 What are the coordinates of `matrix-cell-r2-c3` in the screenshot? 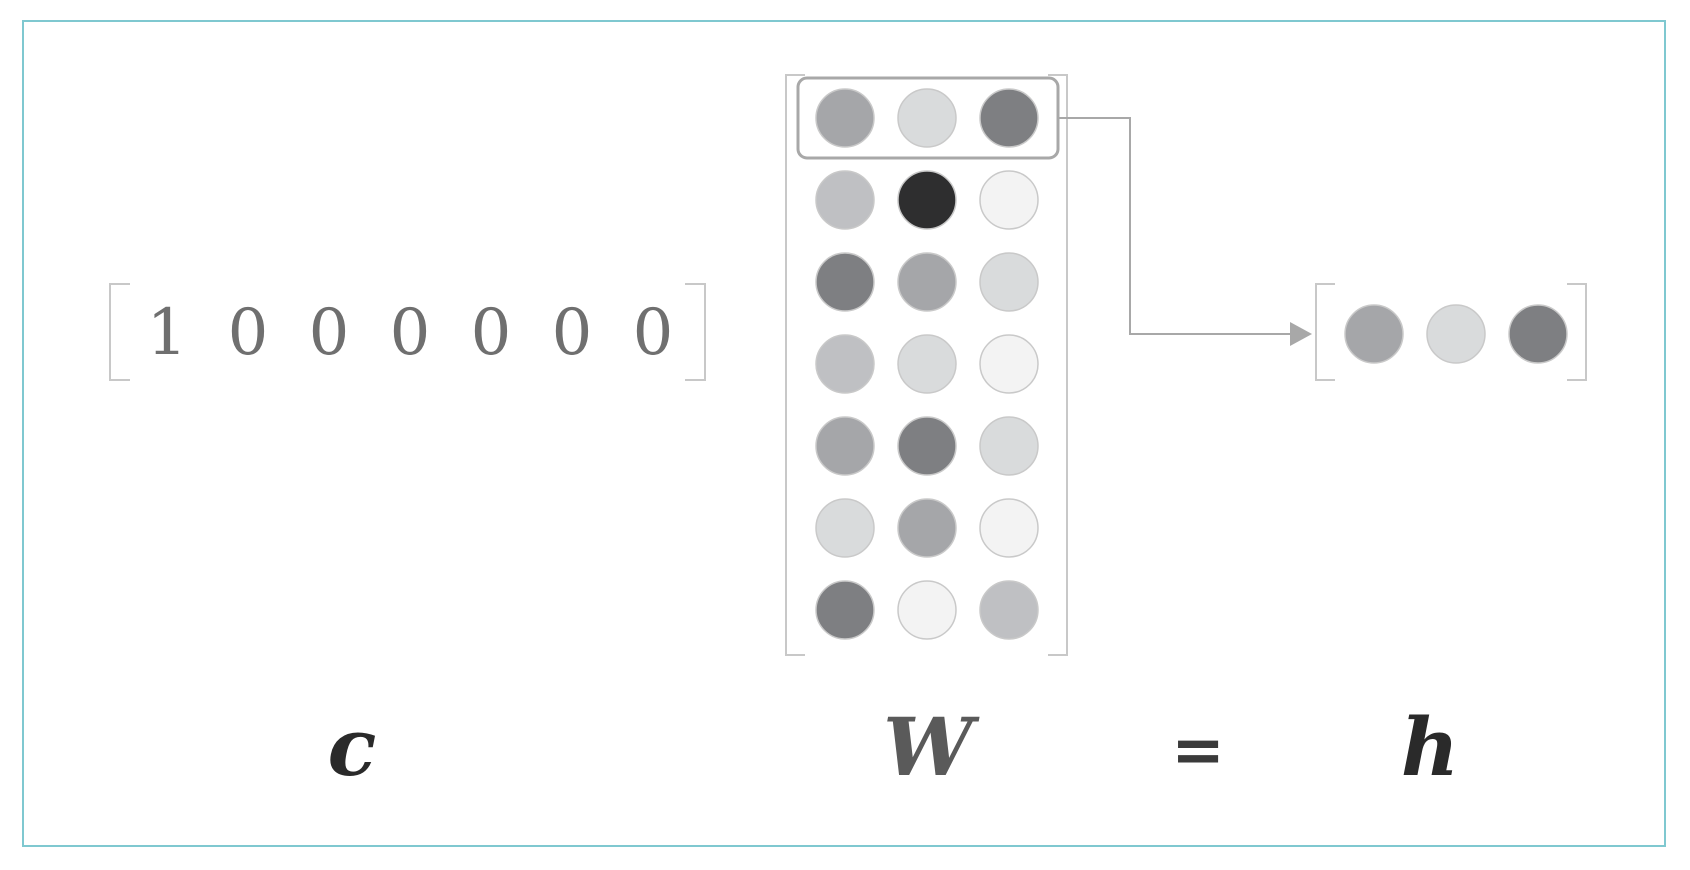 It's located at (1009, 200).